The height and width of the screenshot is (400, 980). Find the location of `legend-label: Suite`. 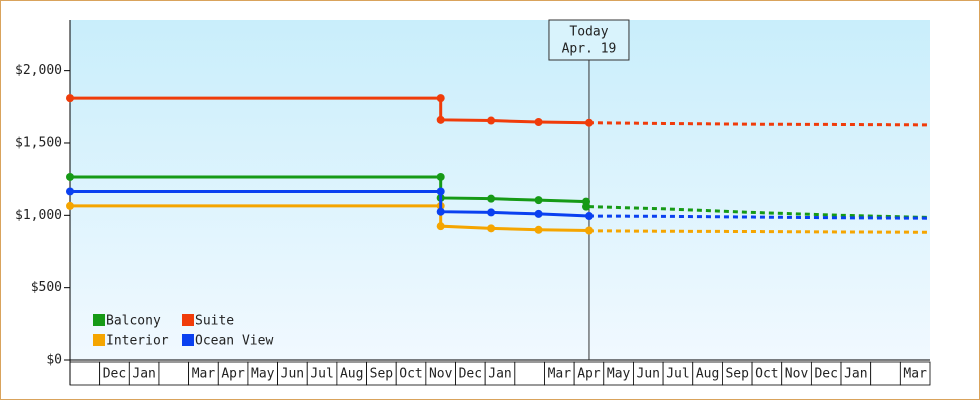

legend-label: Suite is located at coordinates (214, 321).